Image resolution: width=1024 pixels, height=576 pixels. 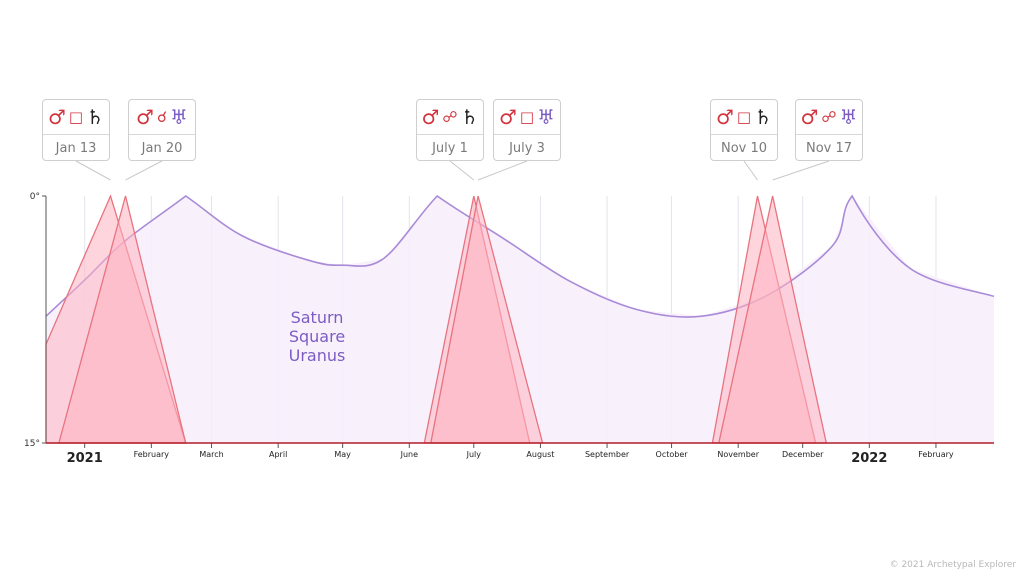 What do you see at coordinates (76, 148) in the screenshot?
I see `event-date: Jan 13` at bounding box center [76, 148].